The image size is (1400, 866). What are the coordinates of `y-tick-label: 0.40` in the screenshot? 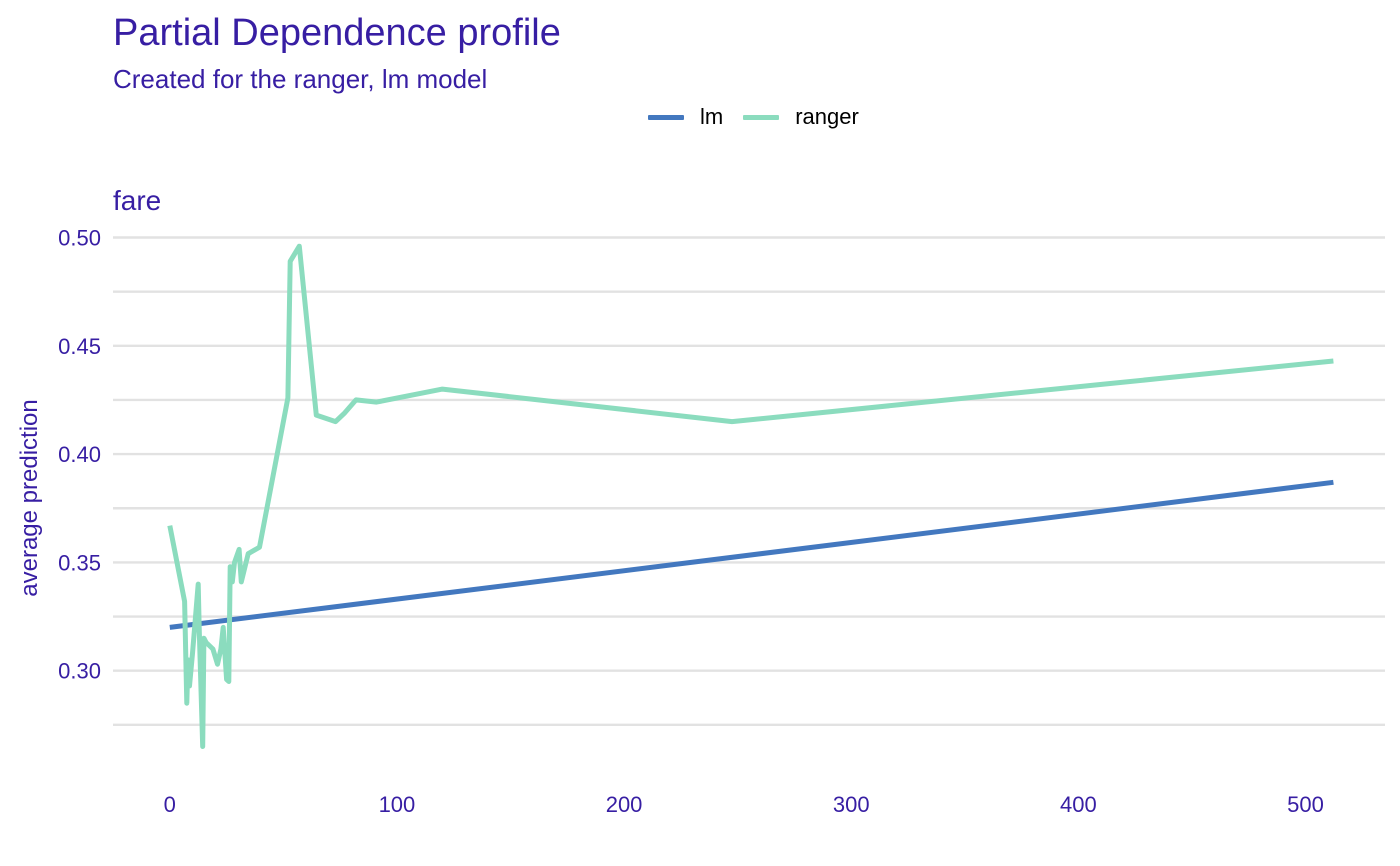 It's located at (79, 454).